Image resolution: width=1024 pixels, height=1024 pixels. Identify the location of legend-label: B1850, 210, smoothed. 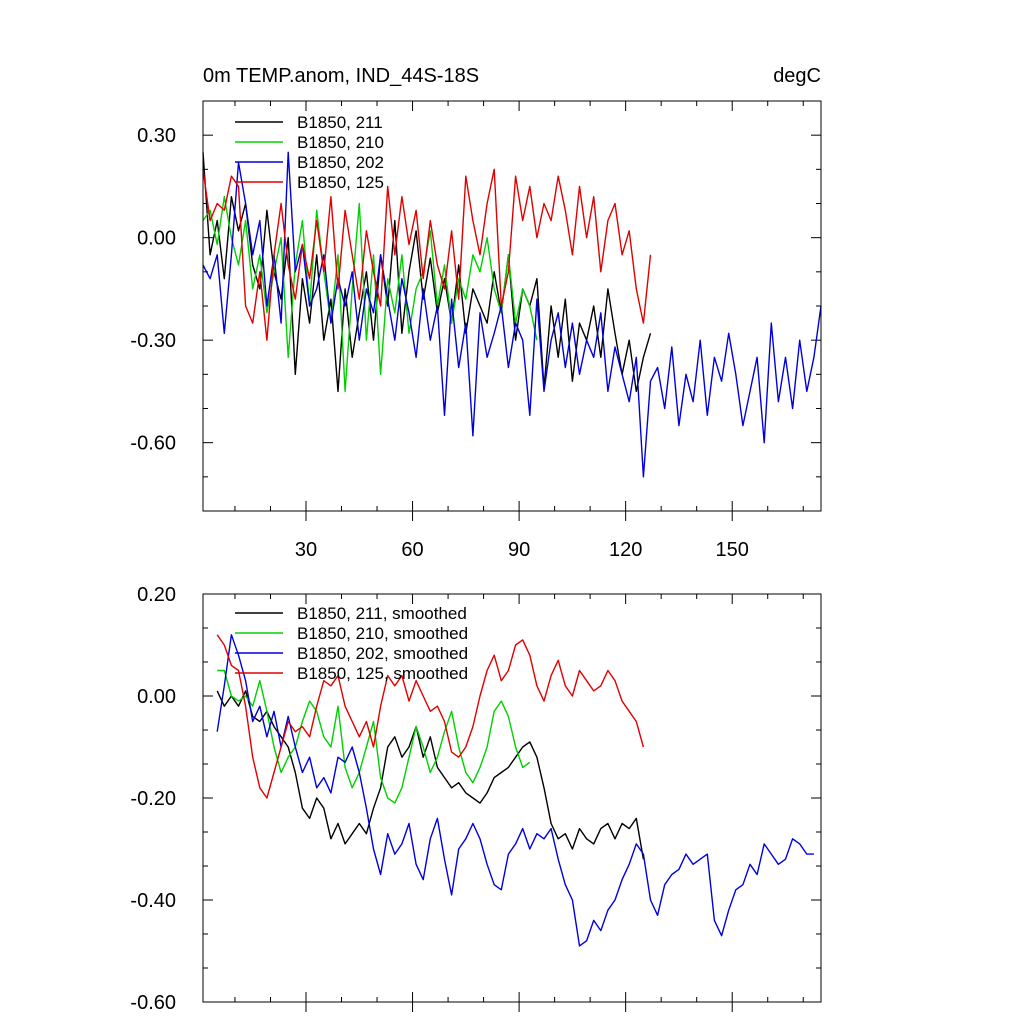
(382, 633).